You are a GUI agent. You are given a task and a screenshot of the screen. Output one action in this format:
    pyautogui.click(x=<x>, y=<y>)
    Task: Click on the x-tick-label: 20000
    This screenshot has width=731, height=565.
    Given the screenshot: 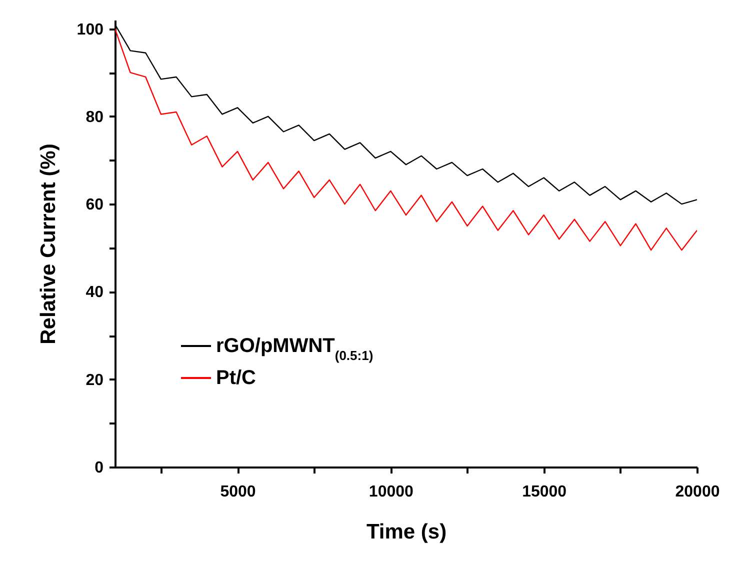 What is the action you would take?
    pyautogui.click(x=697, y=492)
    